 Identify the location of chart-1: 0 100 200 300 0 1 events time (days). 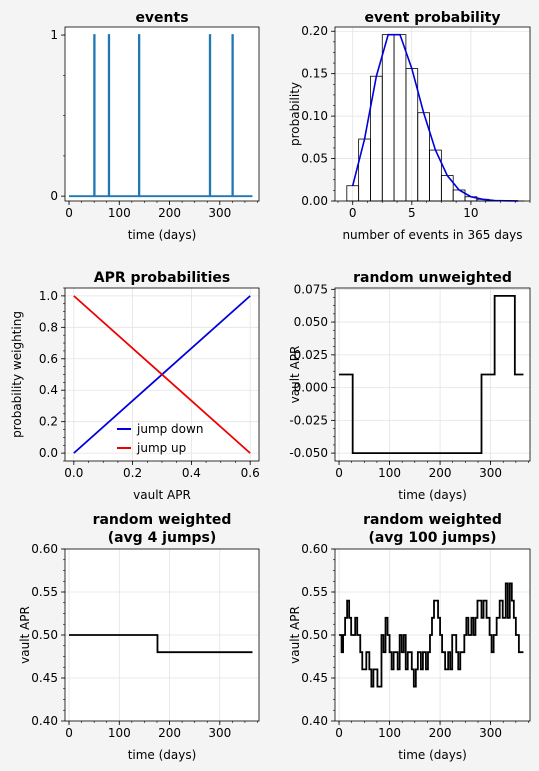
(155, 126).